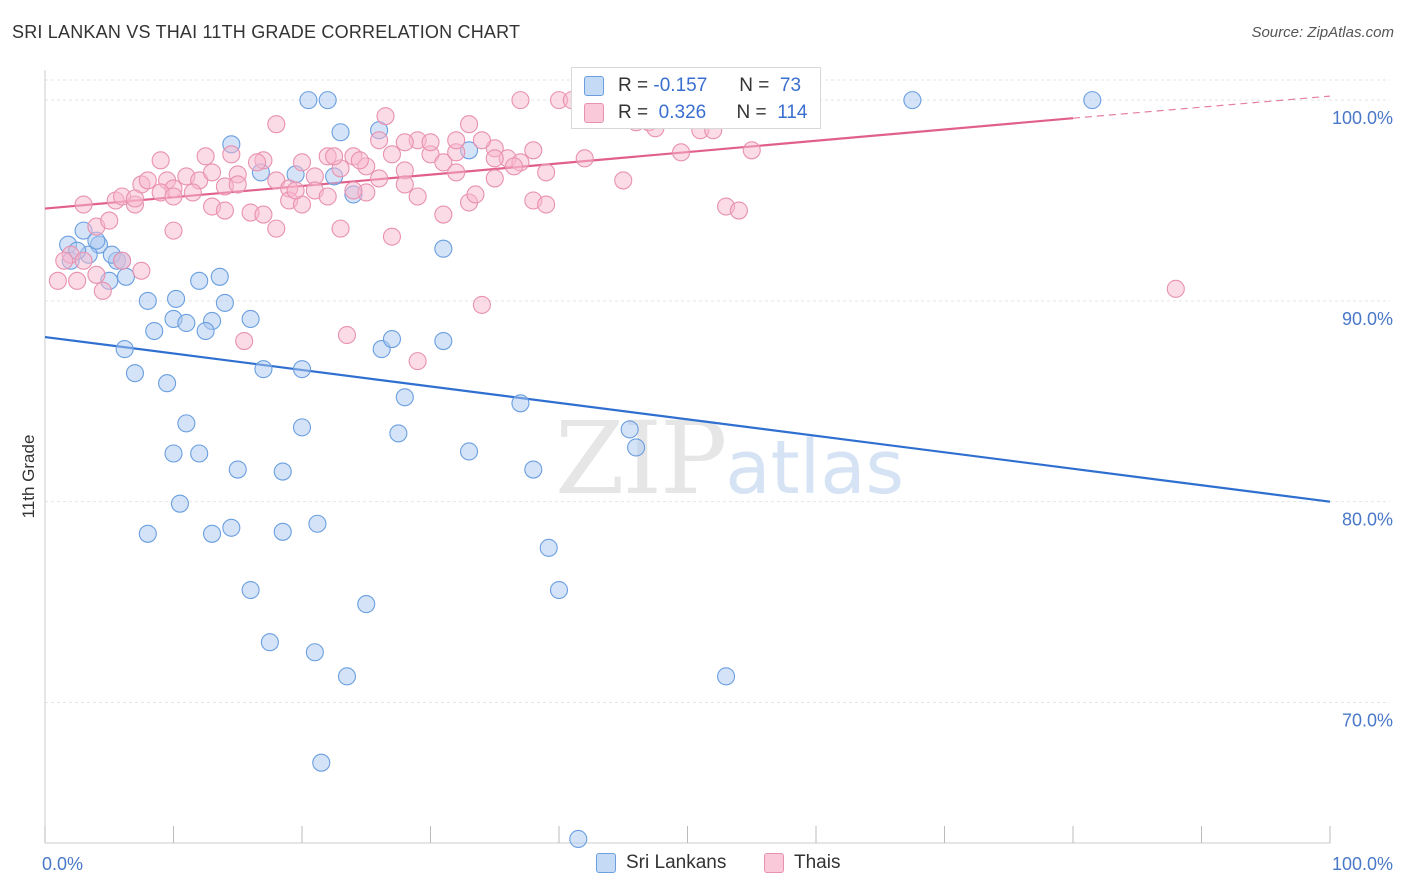 The width and height of the screenshot is (1406, 892). I want to click on thais-r-value: 0.326, so click(682, 112).